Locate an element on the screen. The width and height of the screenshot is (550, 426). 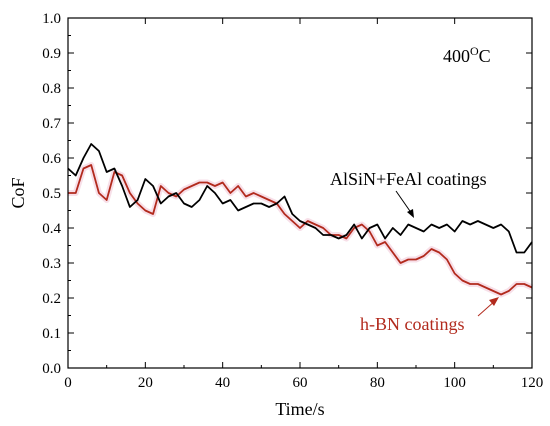
legend-label-hbn: h-BN coatings is located at coordinates (412, 324).